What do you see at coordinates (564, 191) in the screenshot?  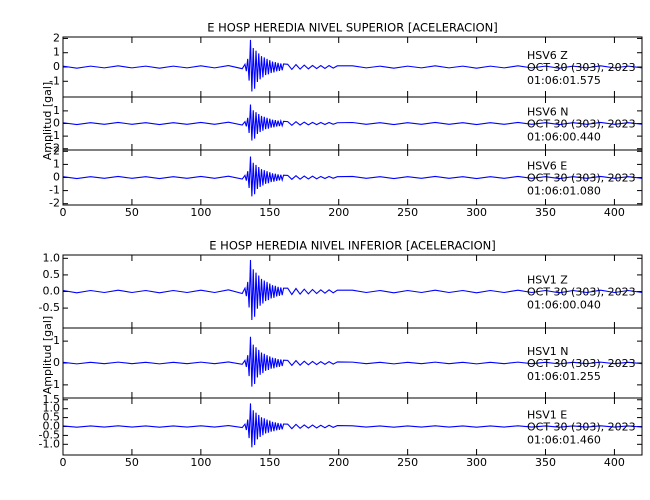 I see `station-time: 01:06:01.080` at bounding box center [564, 191].